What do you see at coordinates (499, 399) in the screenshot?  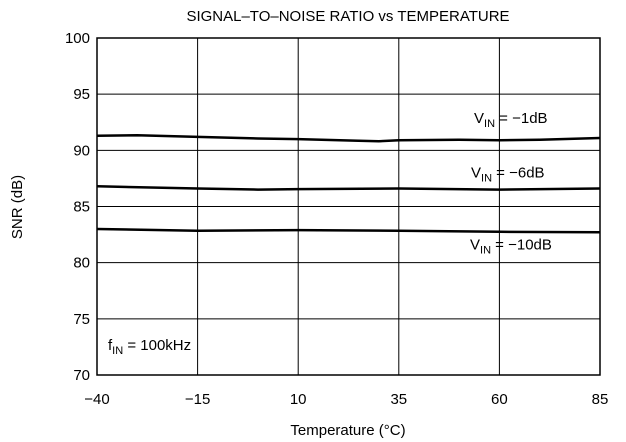 I see `x-tick-label: 60` at bounding box center [499, 399].